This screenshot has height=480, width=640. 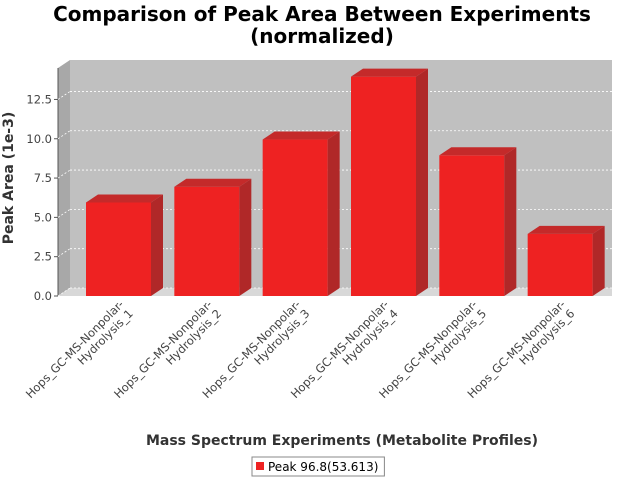 I want to click on y-tick-label: 12.5, so click(x=39, y=99).